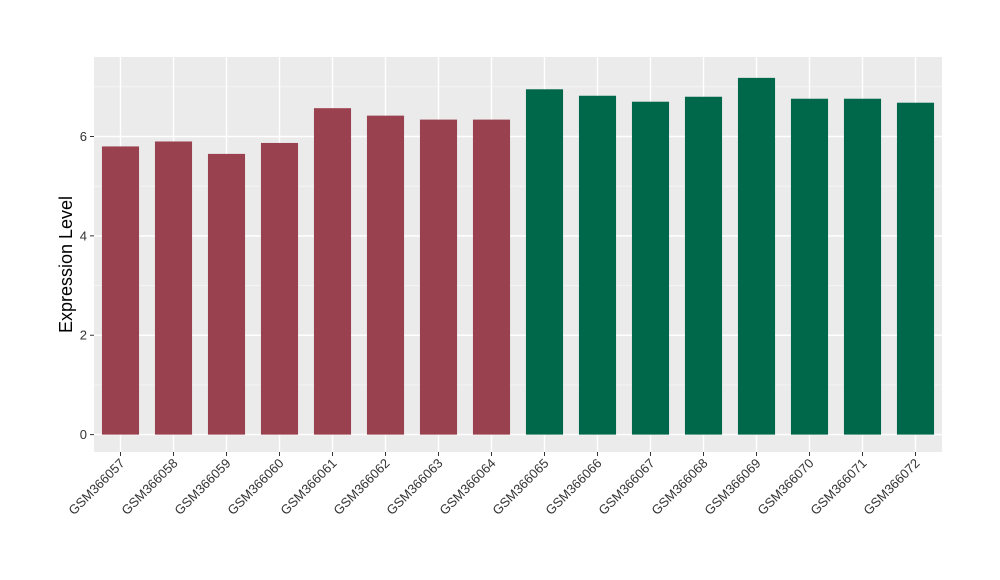 Image resolution: width=1000 pixels, height=580 pixels. What do you see at coordinates (83, 434) in the screenshot?
I see `y-tick-label: 0` at bounding box center [83, 434].